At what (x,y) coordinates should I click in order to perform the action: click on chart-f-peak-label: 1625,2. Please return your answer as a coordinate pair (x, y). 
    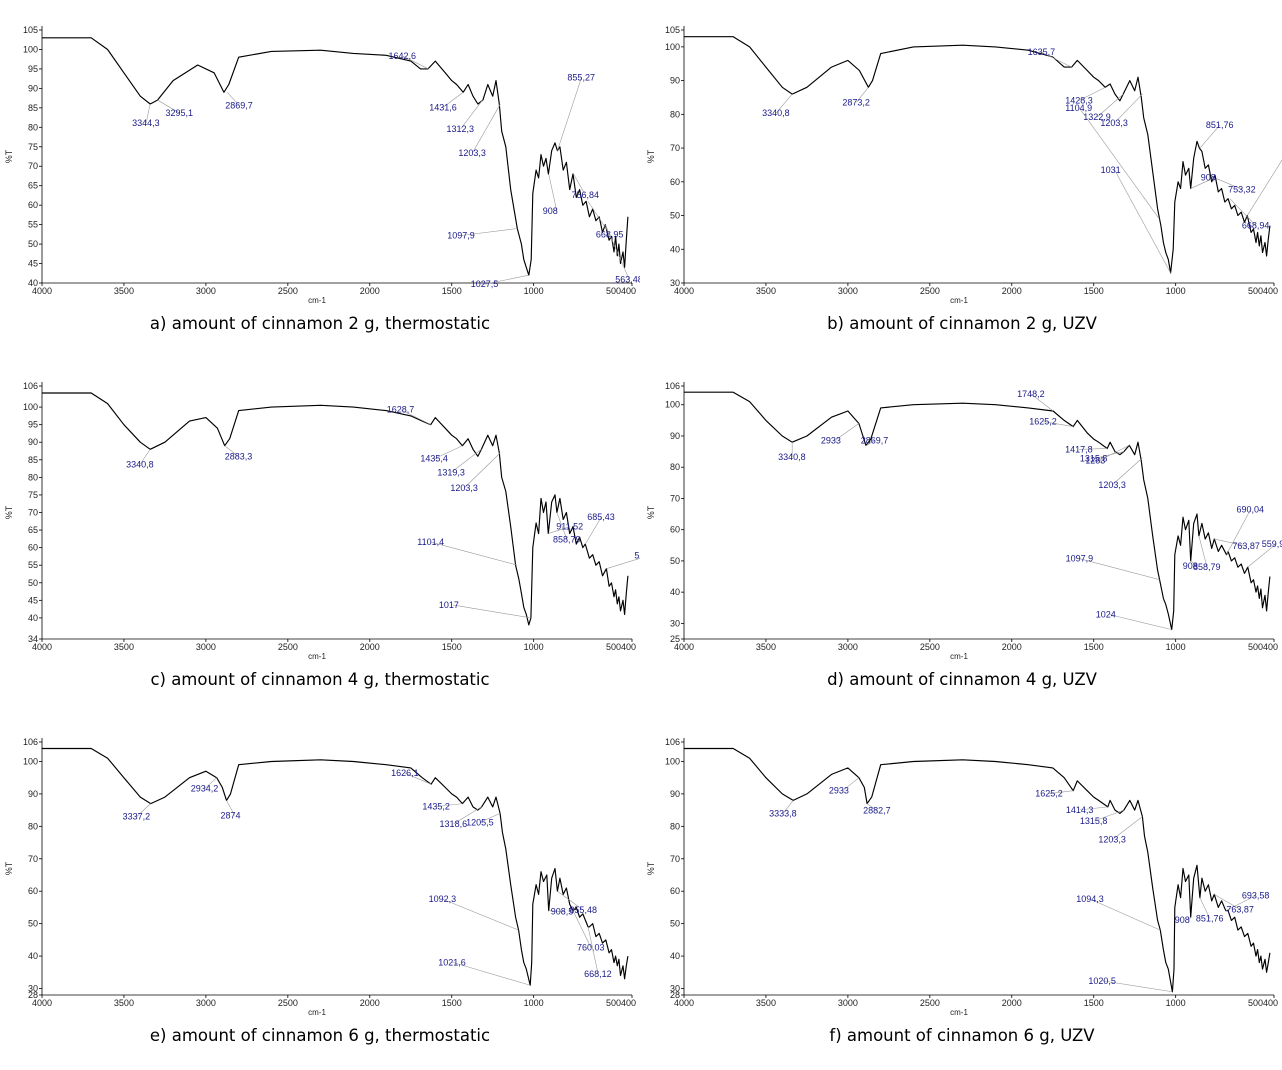
    Looking at the image, I should click on (1049, 794).